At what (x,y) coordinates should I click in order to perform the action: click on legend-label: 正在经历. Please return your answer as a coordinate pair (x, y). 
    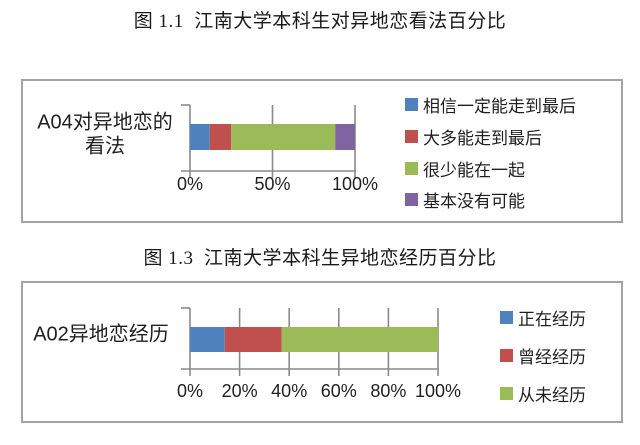
    Looking at the image, I should click on (552, 319).